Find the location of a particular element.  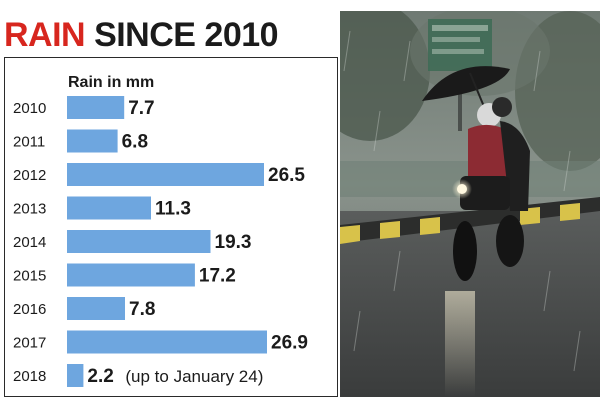

bar-2012 is located at coordinates (165, 174).